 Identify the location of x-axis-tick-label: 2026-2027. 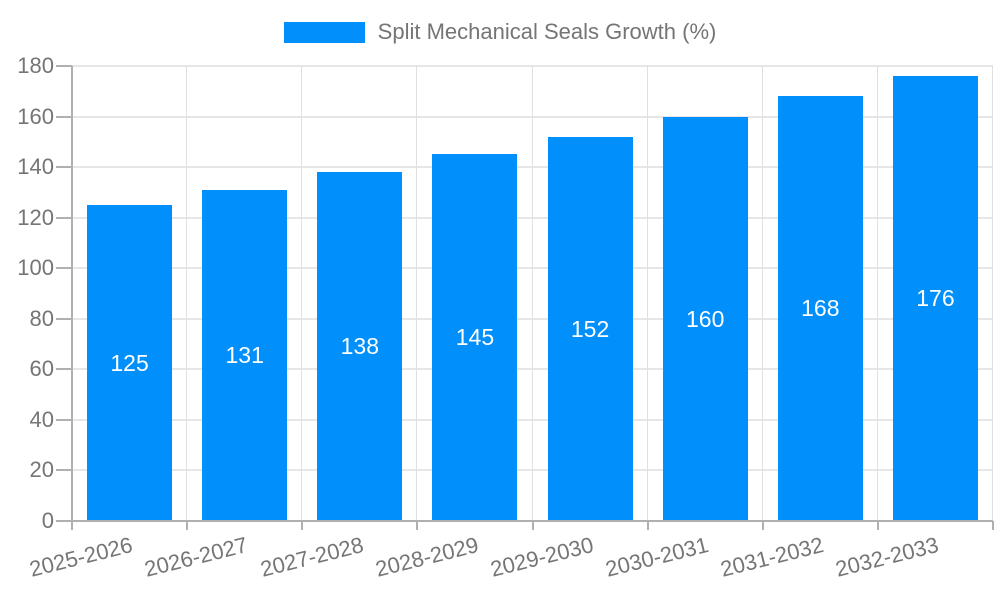
(196, 557).